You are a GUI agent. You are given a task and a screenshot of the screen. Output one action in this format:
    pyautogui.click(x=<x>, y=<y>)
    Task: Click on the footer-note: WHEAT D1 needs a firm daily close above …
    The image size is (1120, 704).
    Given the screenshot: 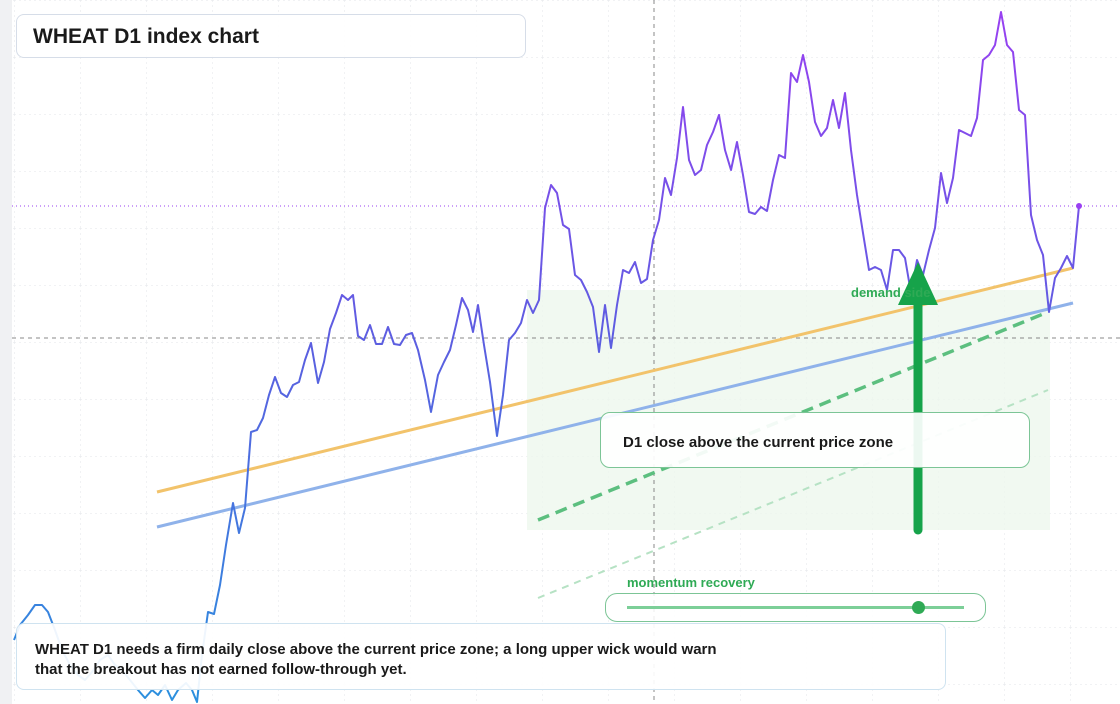 What is the action you would take?
    pyautogui.click(x=481, y=656)
    